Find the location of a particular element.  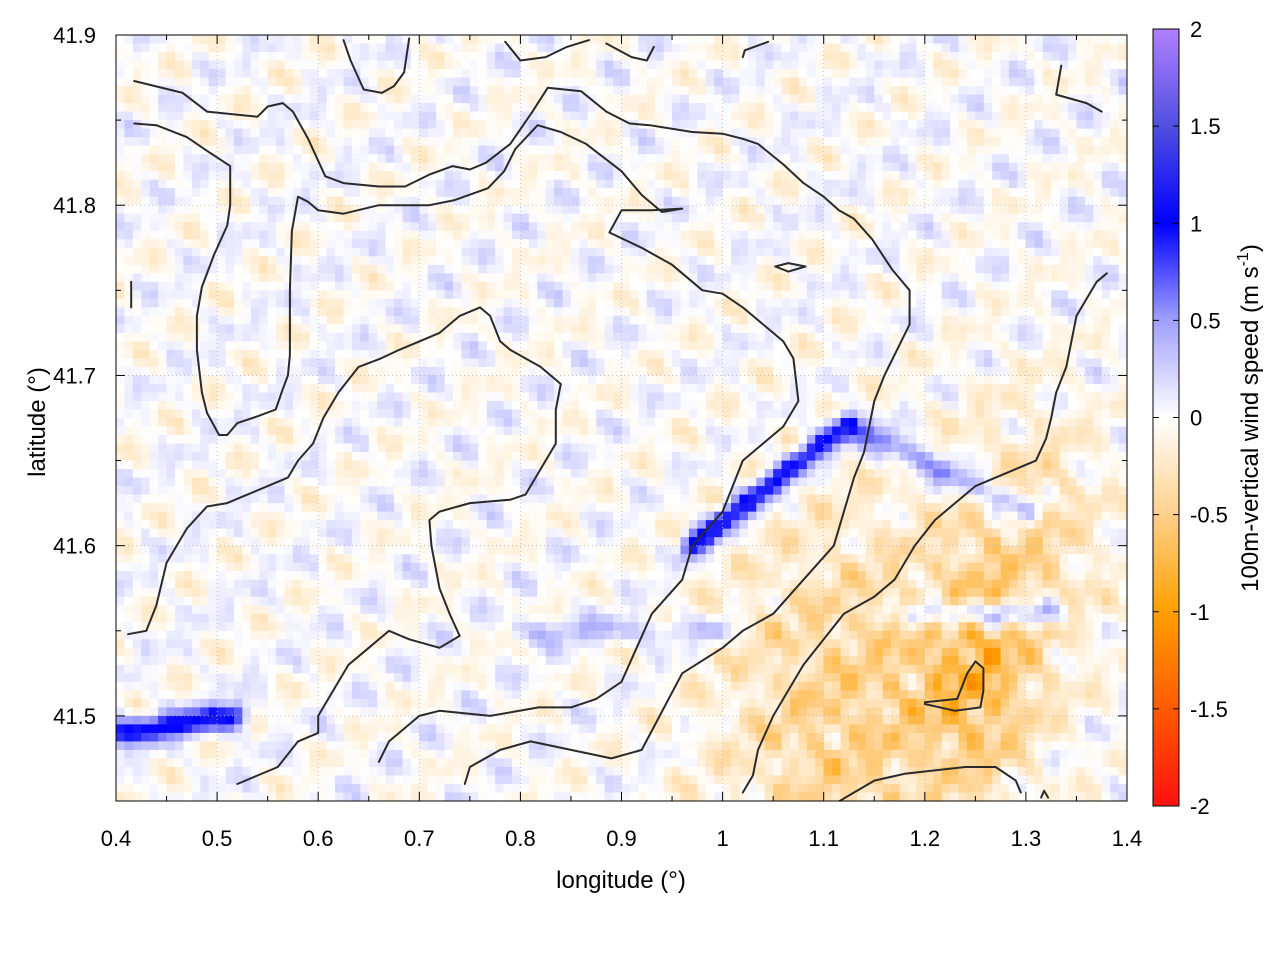

x-axis-title: longitude (°) is located at coordinates (621, 880).